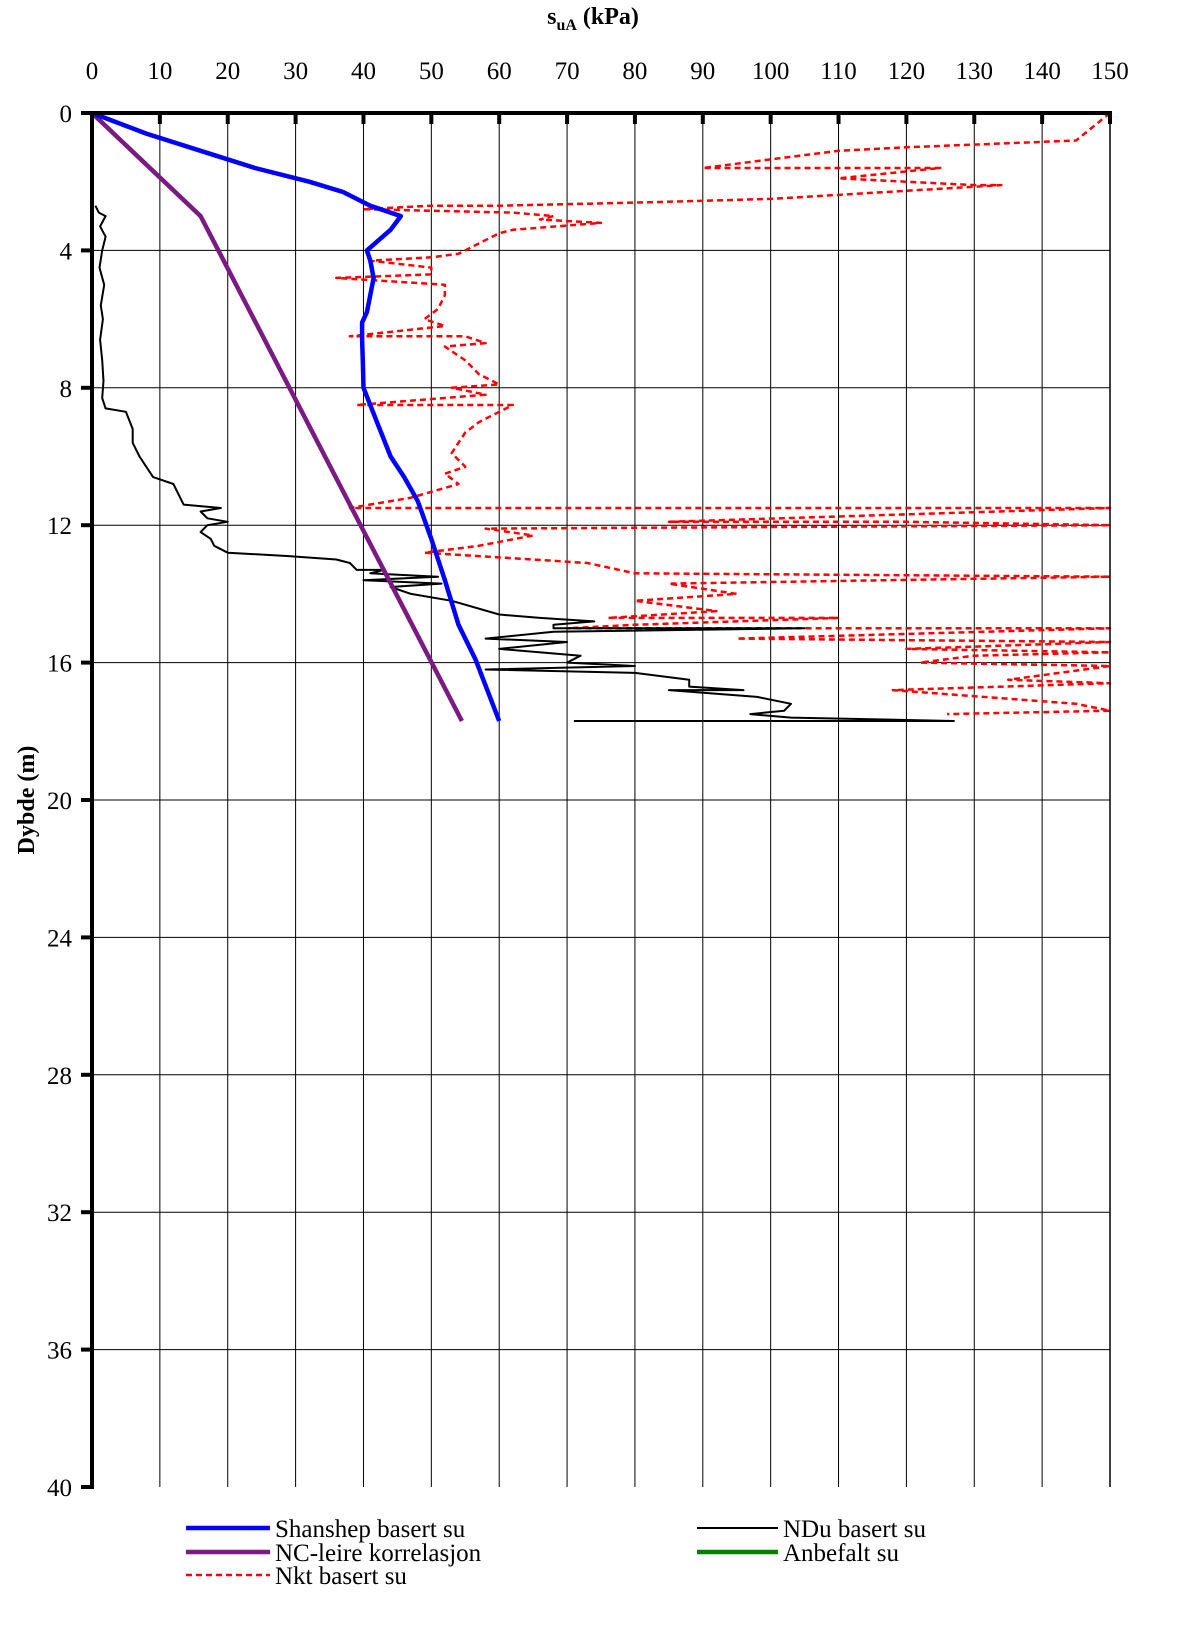  What do you see at coordinates (363, 71) in the screenshot?
I see `x-tick-label: 40` at bounding box center [363, 71].